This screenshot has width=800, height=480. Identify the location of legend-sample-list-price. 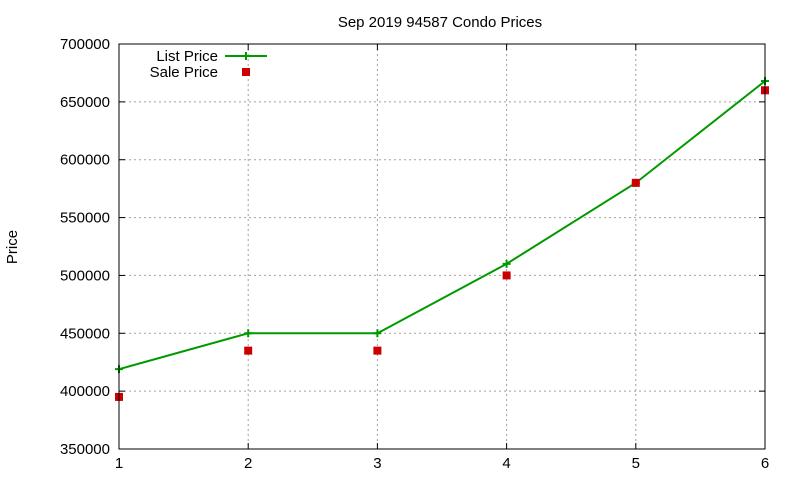
(246, 56).